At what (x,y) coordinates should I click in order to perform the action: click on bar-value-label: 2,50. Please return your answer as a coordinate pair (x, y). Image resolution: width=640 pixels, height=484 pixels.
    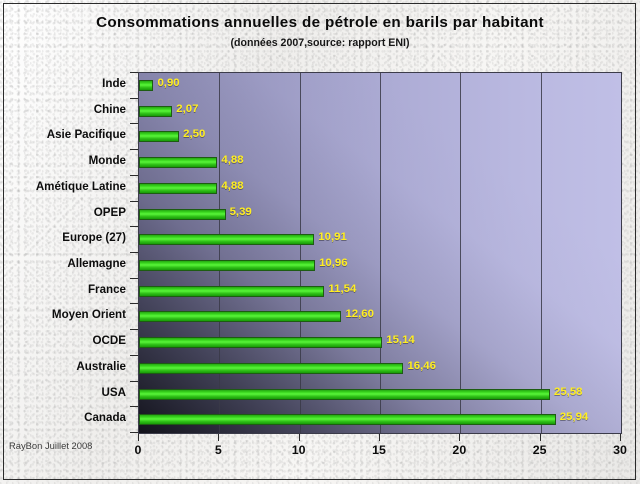
    Looking at the image, I should click on (194, 134).